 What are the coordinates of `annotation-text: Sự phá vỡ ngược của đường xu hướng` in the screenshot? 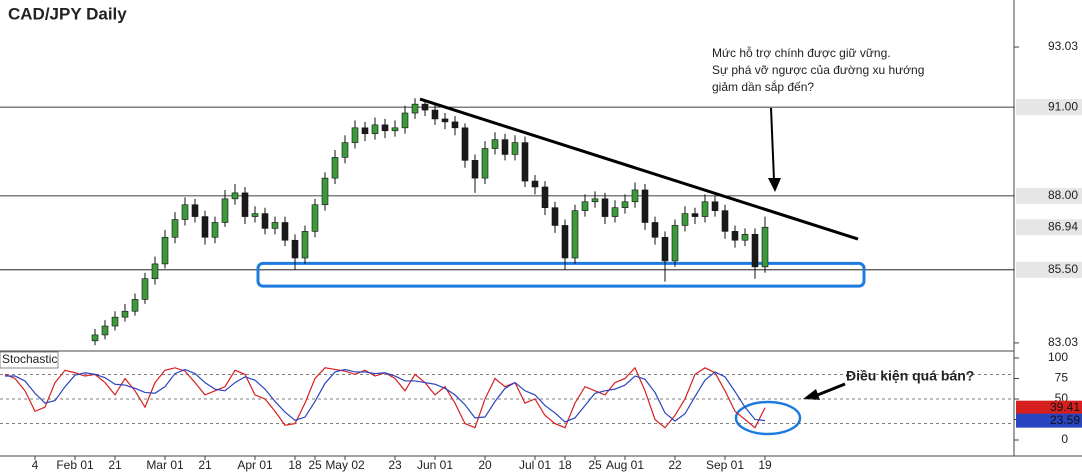 It's located at (818, 70).